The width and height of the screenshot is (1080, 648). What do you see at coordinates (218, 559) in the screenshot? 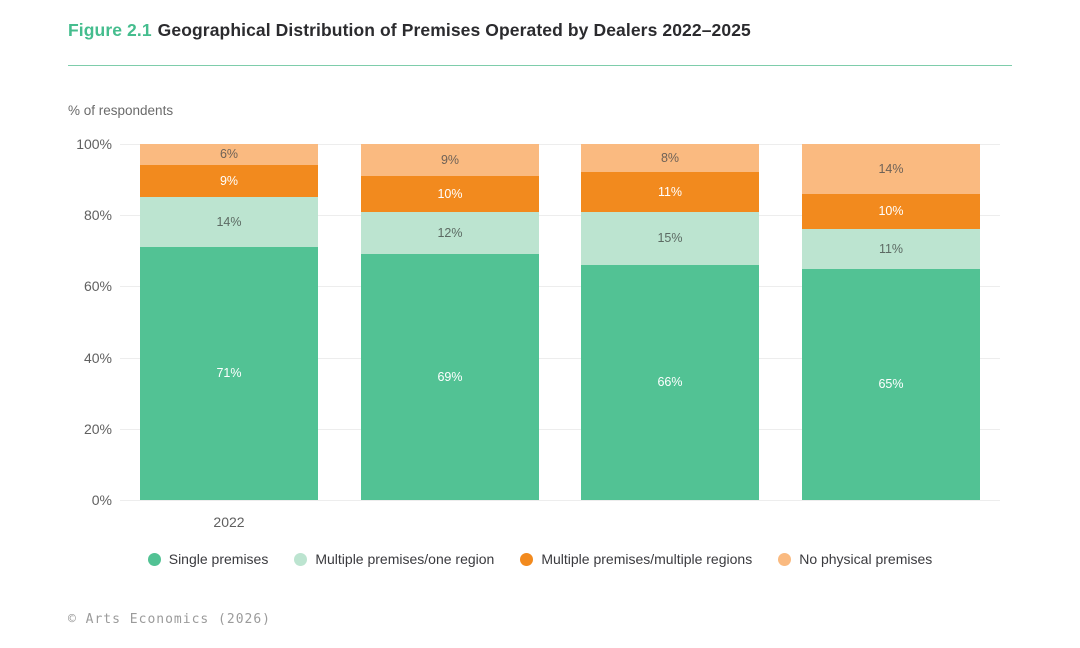
I see `legend-label: Single premises` at bounding box center [218, 559].